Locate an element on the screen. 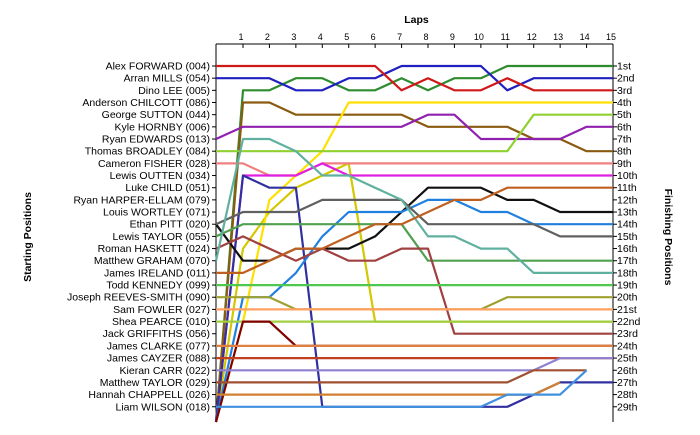 The width and height of the screenshot is (700, 435). finishing-position-label: 19th is located at coordinates (627, 286).